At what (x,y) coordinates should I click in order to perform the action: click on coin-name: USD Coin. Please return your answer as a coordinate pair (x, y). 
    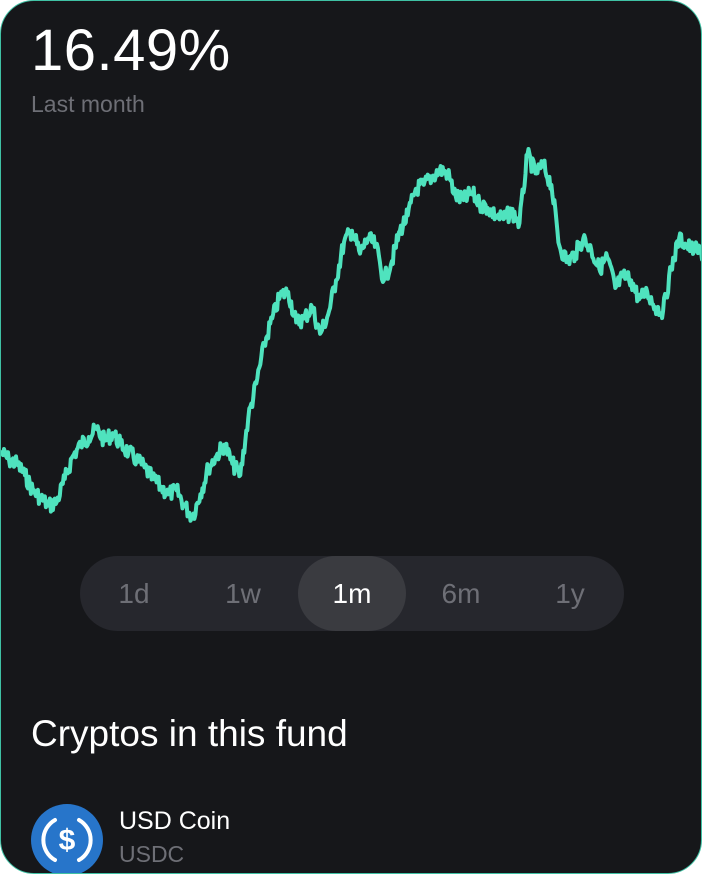
    Looking at the image, I should click on (175, 821).